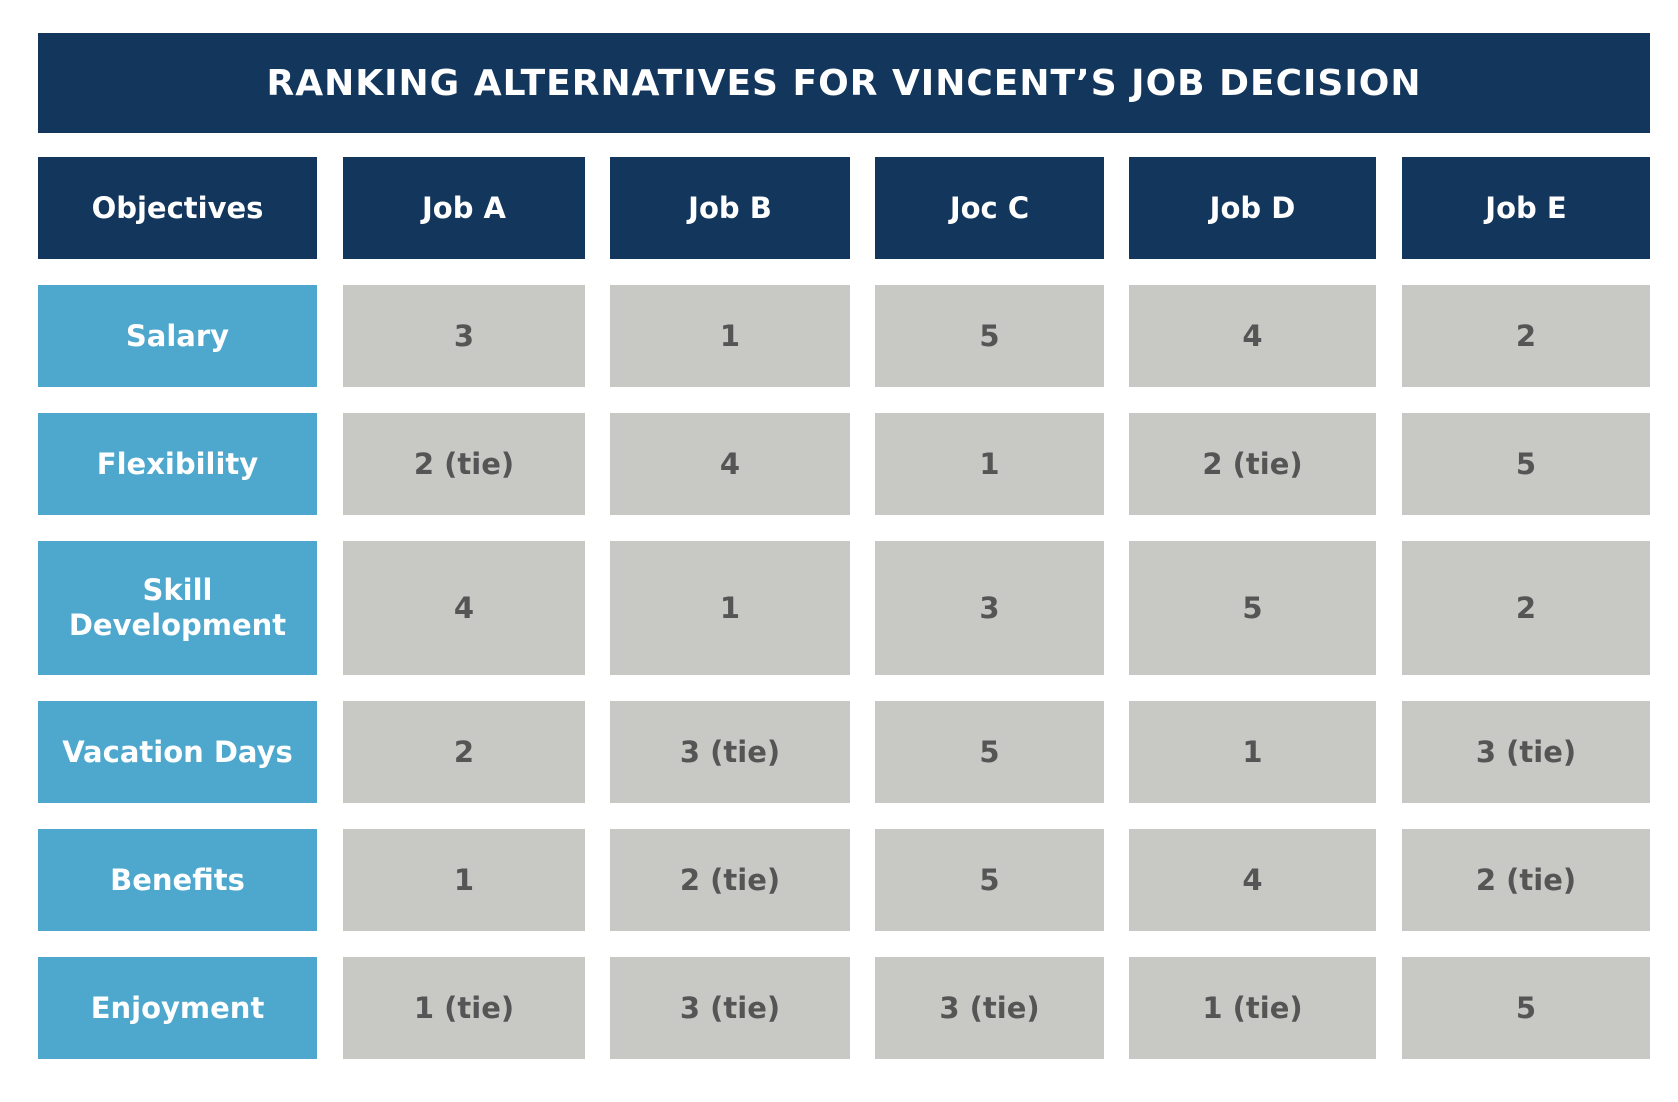 Image resolution: width=1678 pixels, height=1102 pixels. I want to click on column-header: Job A, so click(464, 208).